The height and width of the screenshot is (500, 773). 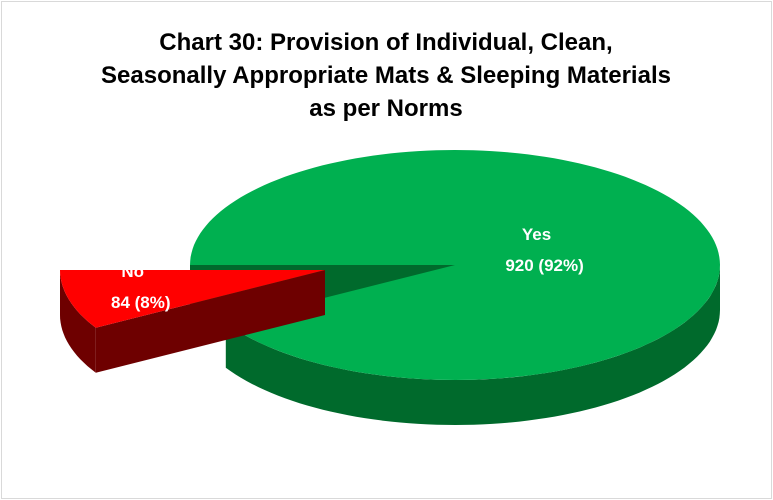 I want to click on slice-cut-face, so click(x=210, y=321).